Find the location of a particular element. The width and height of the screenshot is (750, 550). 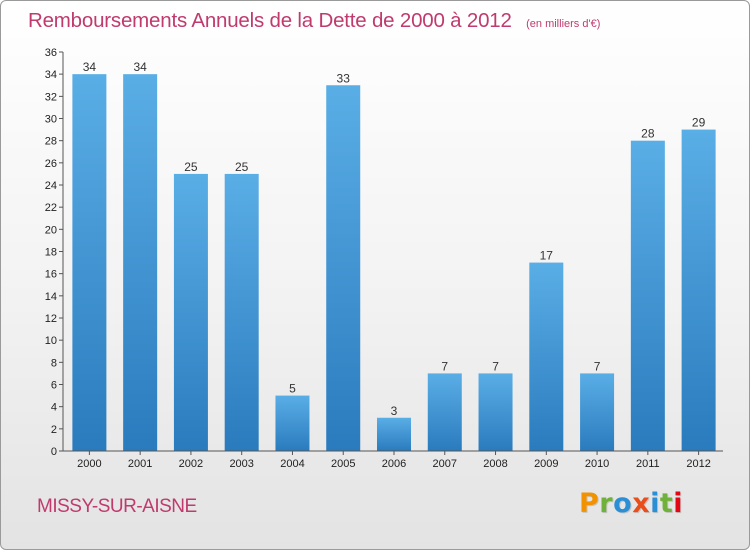

y-tick-label: 26 is located at coordinates (51, 164).